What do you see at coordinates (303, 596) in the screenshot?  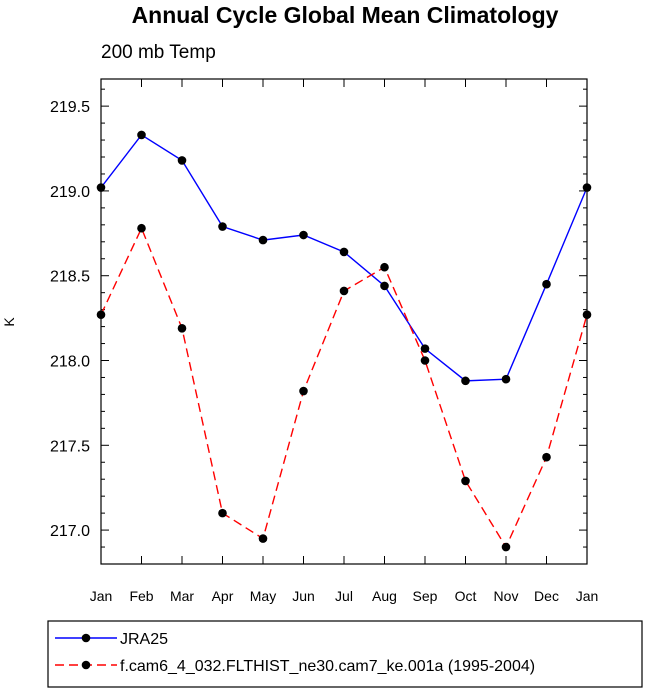 I see `x-tick-label: Jun` at bounding box center [303, 596].